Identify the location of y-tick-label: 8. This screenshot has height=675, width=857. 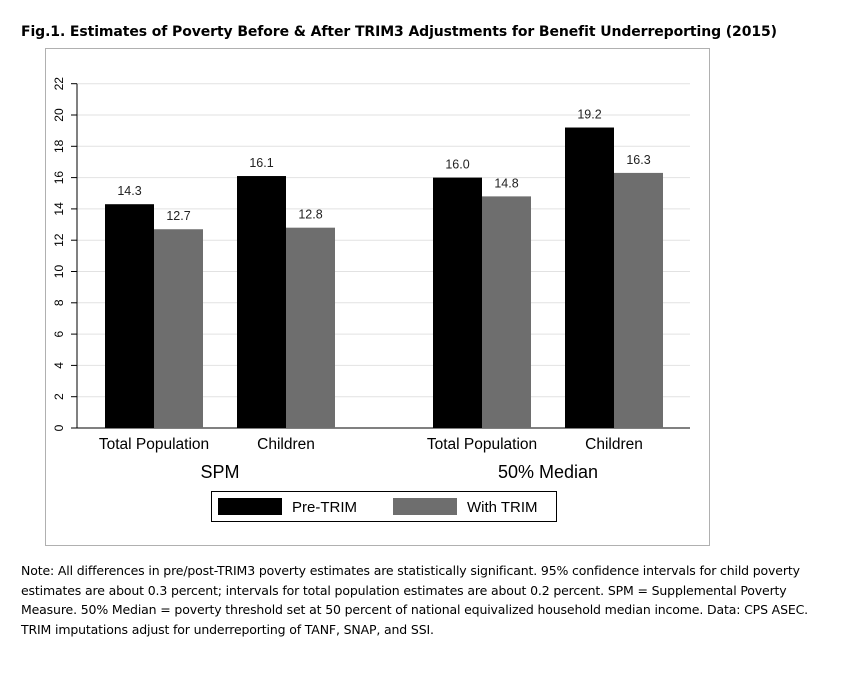
(59, 302).